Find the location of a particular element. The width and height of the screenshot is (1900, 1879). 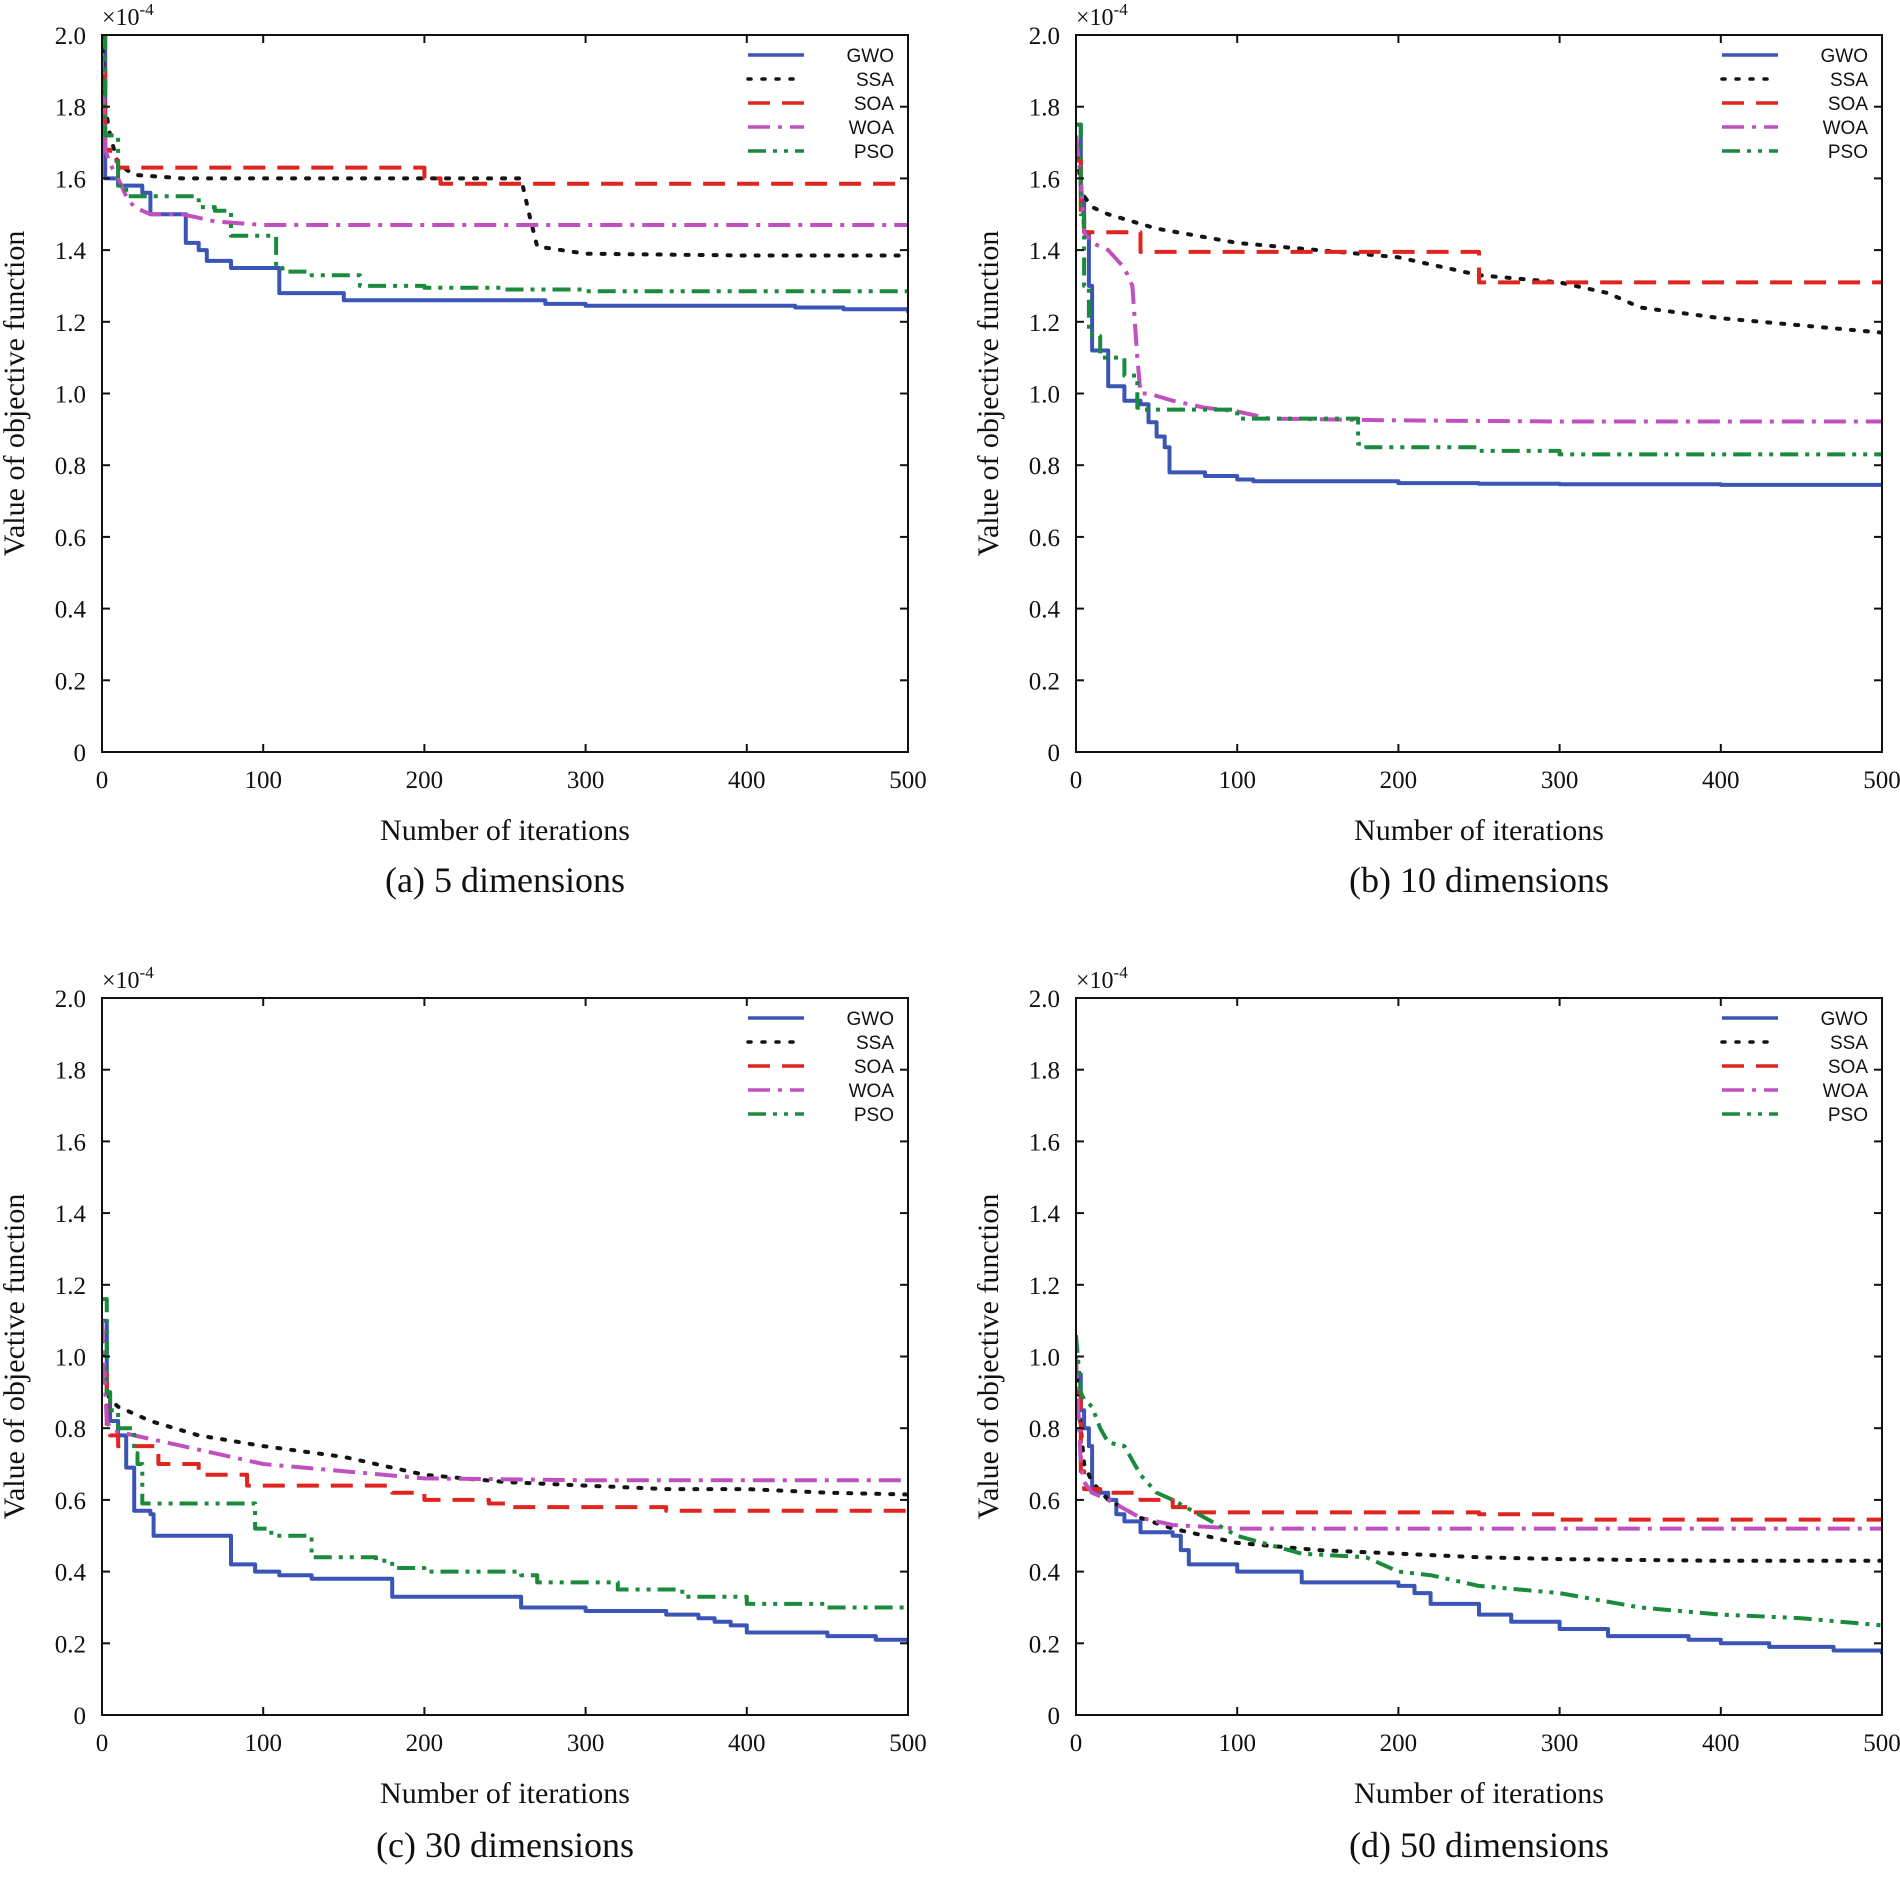

subfigure-caption: (d) 50 dimensions is located at coordinates (1479, 1845).